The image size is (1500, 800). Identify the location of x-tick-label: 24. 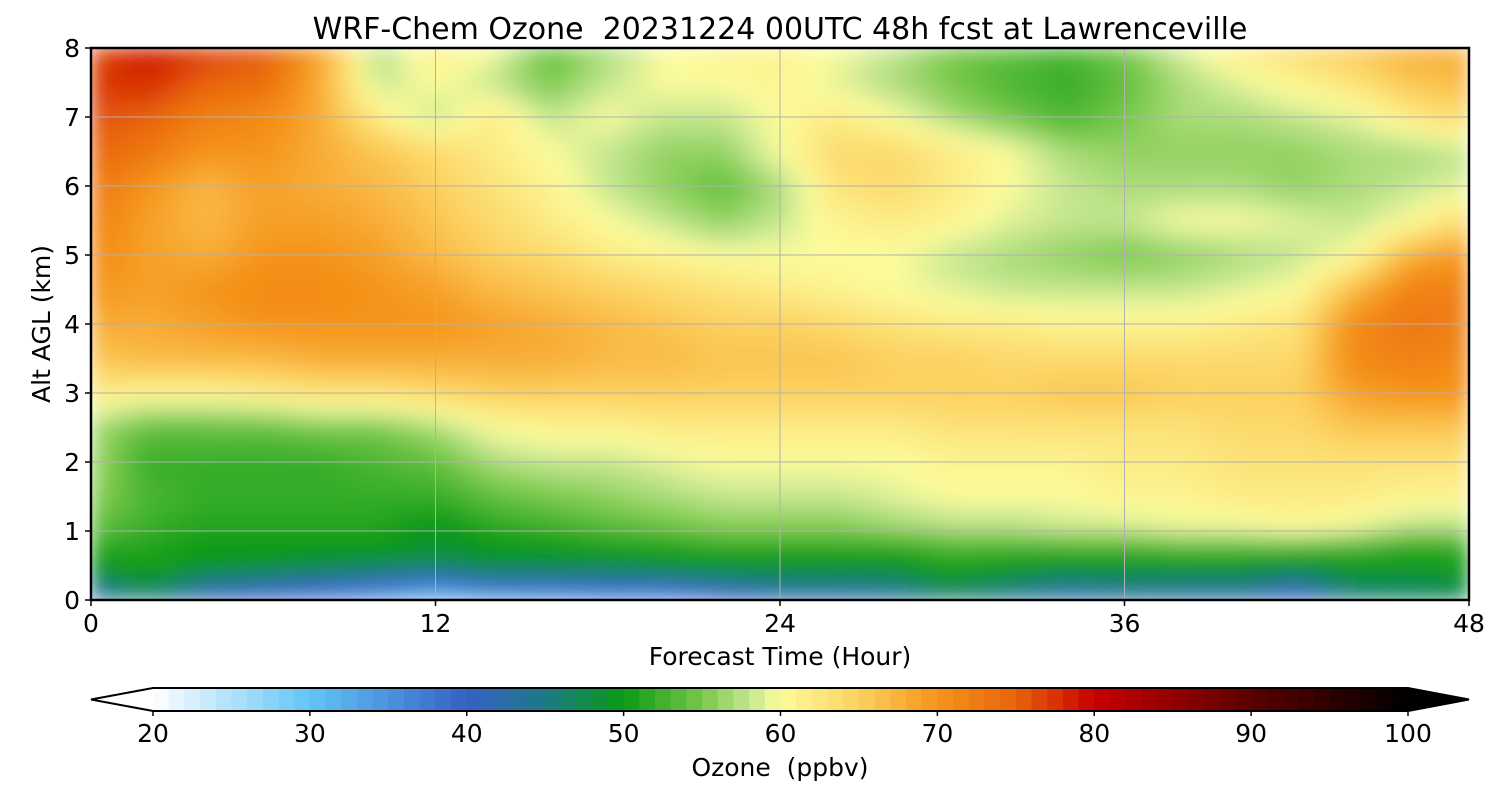
(780, 623).